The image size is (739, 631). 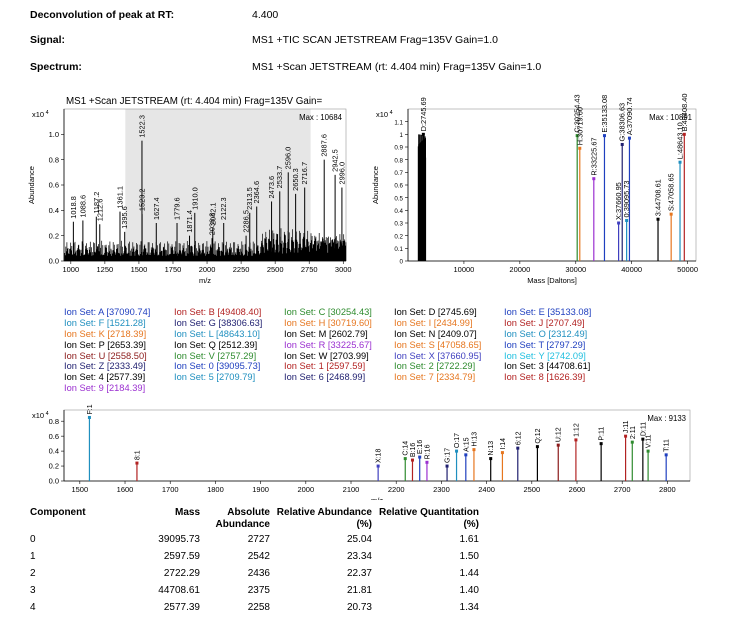 I want to click on y-tick-label: 0.7, so click(x=398, y=173).